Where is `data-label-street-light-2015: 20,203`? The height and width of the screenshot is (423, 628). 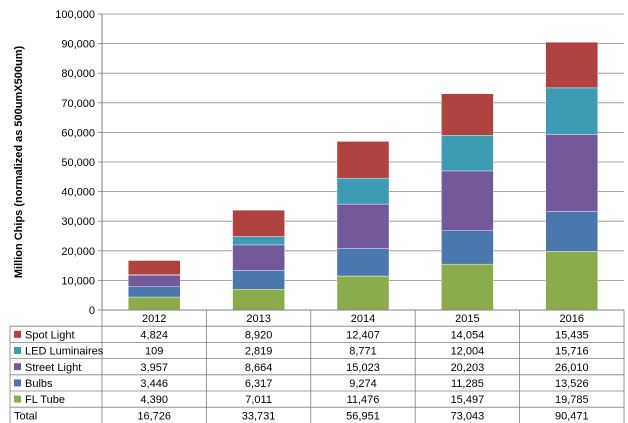
data-label-street-light-2015: 20,203 is located at coordinates (468, 368).